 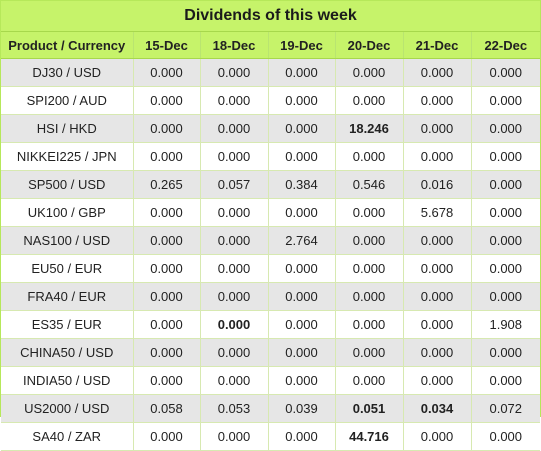 What do you see at coordinates (437, 184) in the screenshot?
I see `dividend-value-cell: 0.016` at bounding box center [437, 184].